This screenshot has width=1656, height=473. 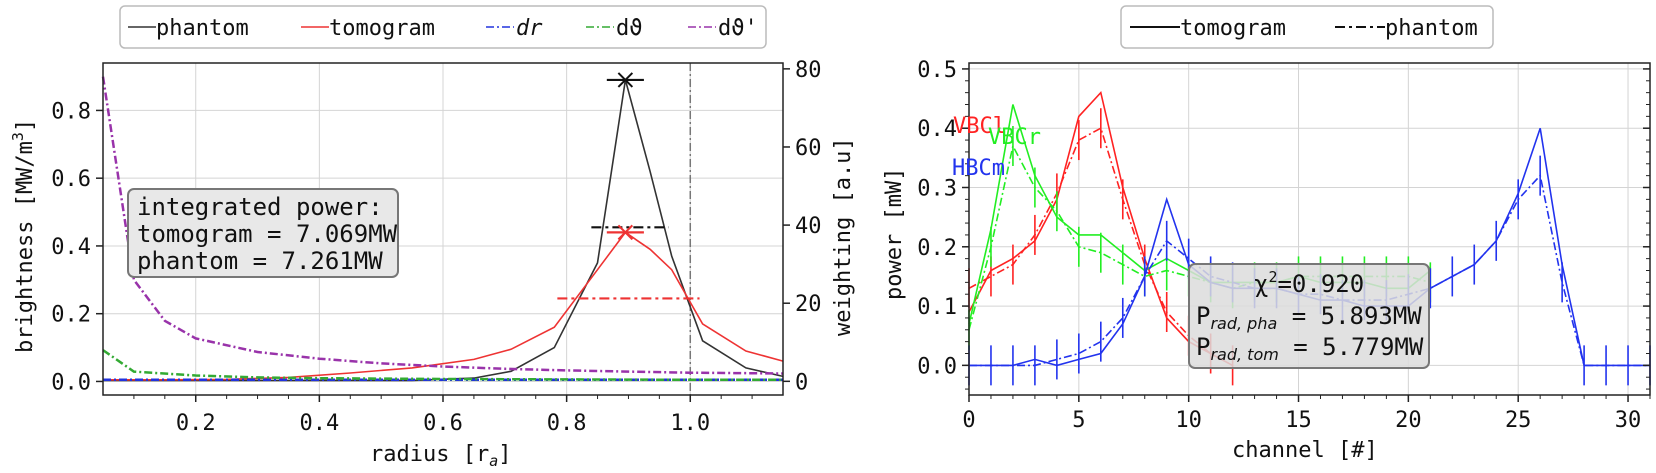 What do you see at coordinates (1305, 450) in the screenshot?
I see `right-x-axis-label: channel [#]` at bounding box center [1305, 450].